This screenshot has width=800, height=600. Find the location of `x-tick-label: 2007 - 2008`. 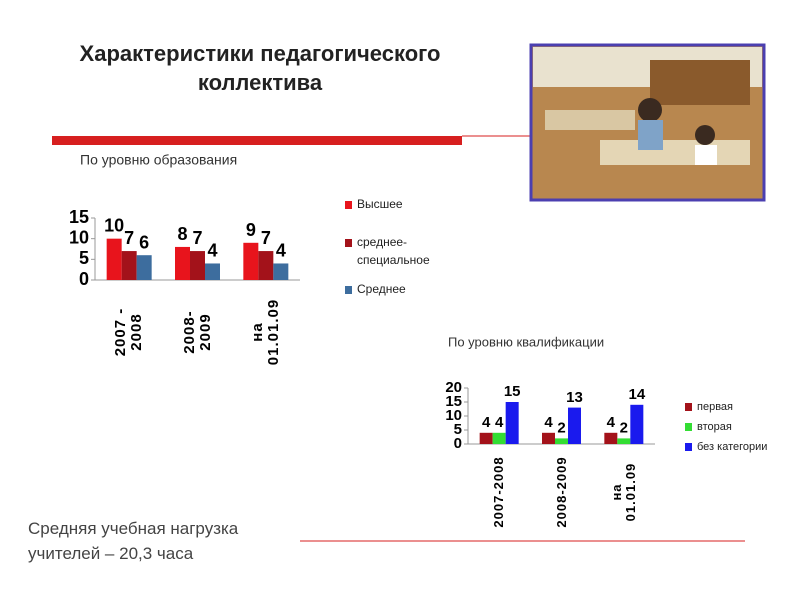

x-tick-label: 2007 - 2008 is located at coordinates (128, 332).